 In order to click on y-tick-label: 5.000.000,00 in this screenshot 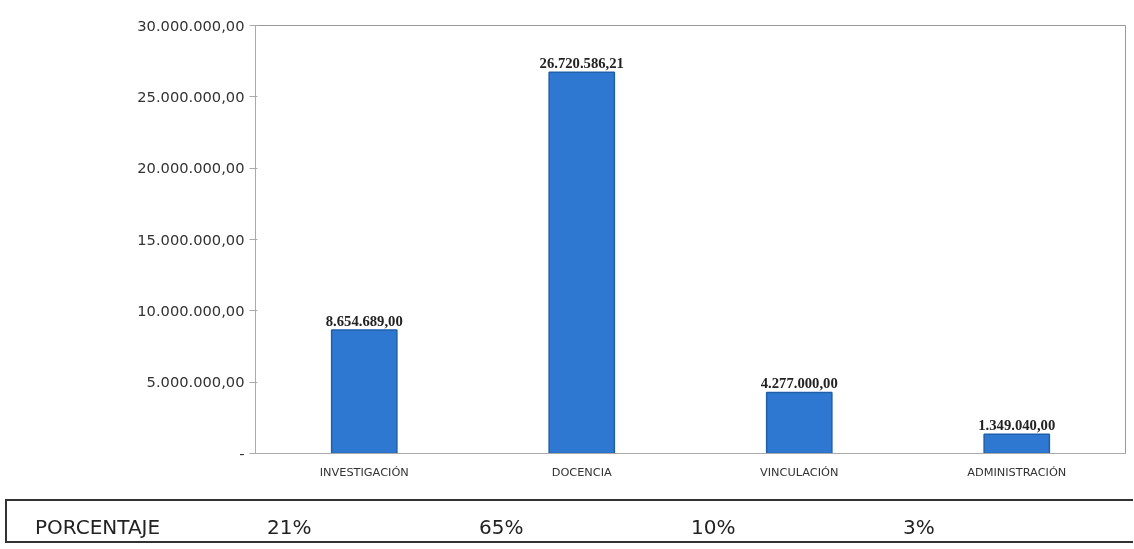, I will do `click(195, 382)`.